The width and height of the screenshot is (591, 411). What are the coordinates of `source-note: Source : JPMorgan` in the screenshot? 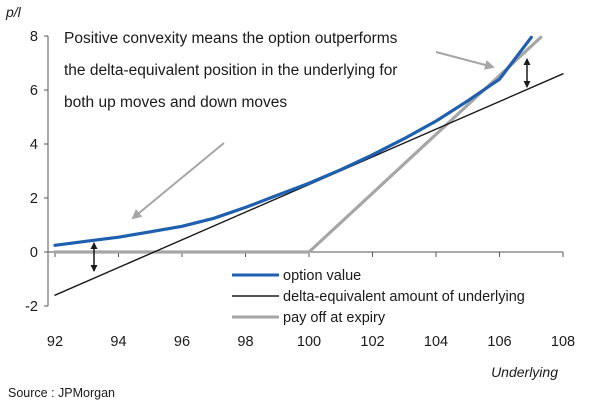 It's located at (61, 393).